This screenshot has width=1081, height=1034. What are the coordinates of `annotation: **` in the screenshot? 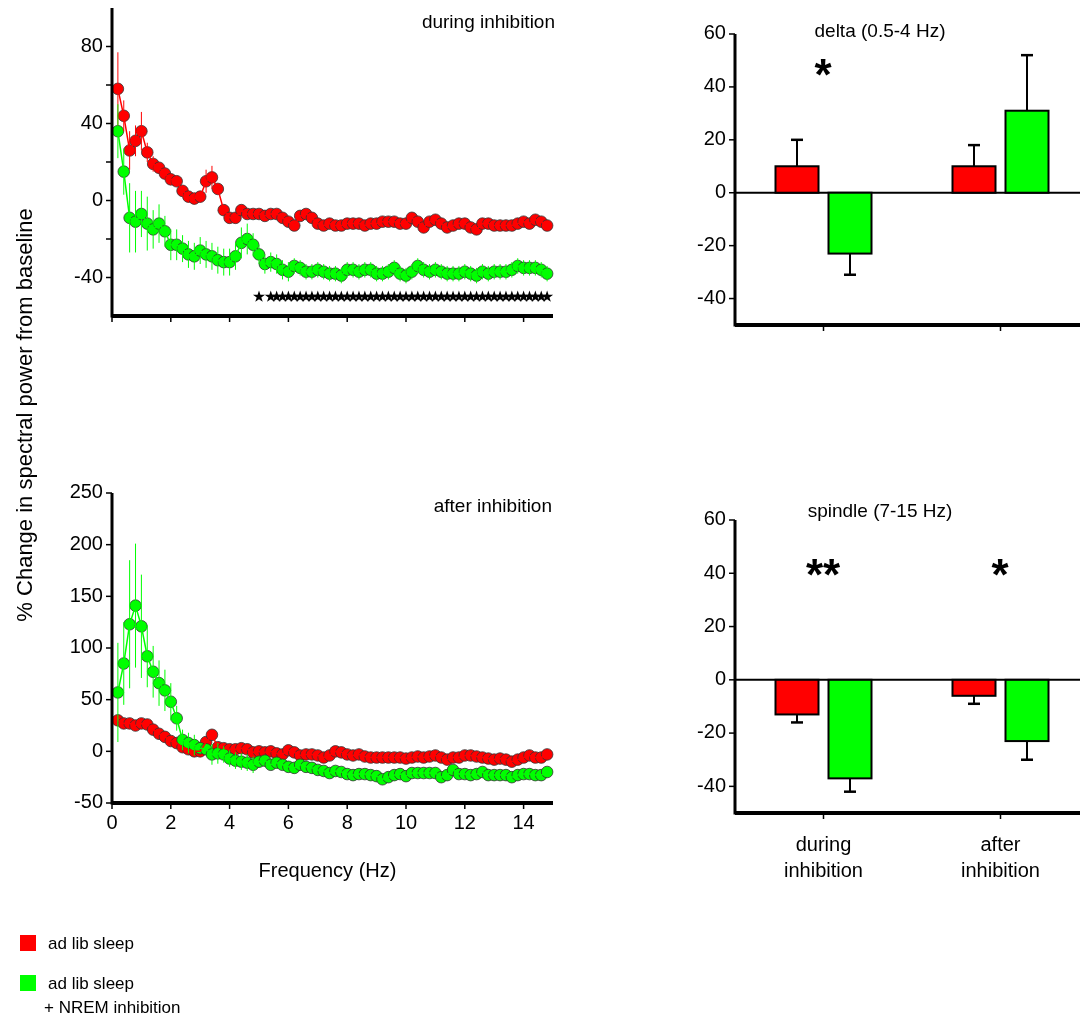 It's located at (823, 574).